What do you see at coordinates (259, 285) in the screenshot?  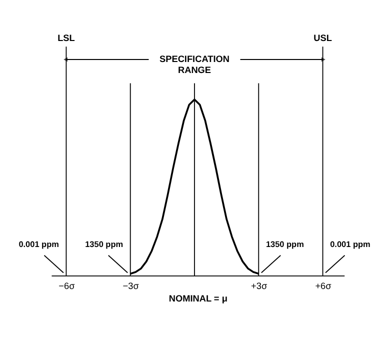 I see `x-tick-label: +3σ` at bounding box center [259, 285].